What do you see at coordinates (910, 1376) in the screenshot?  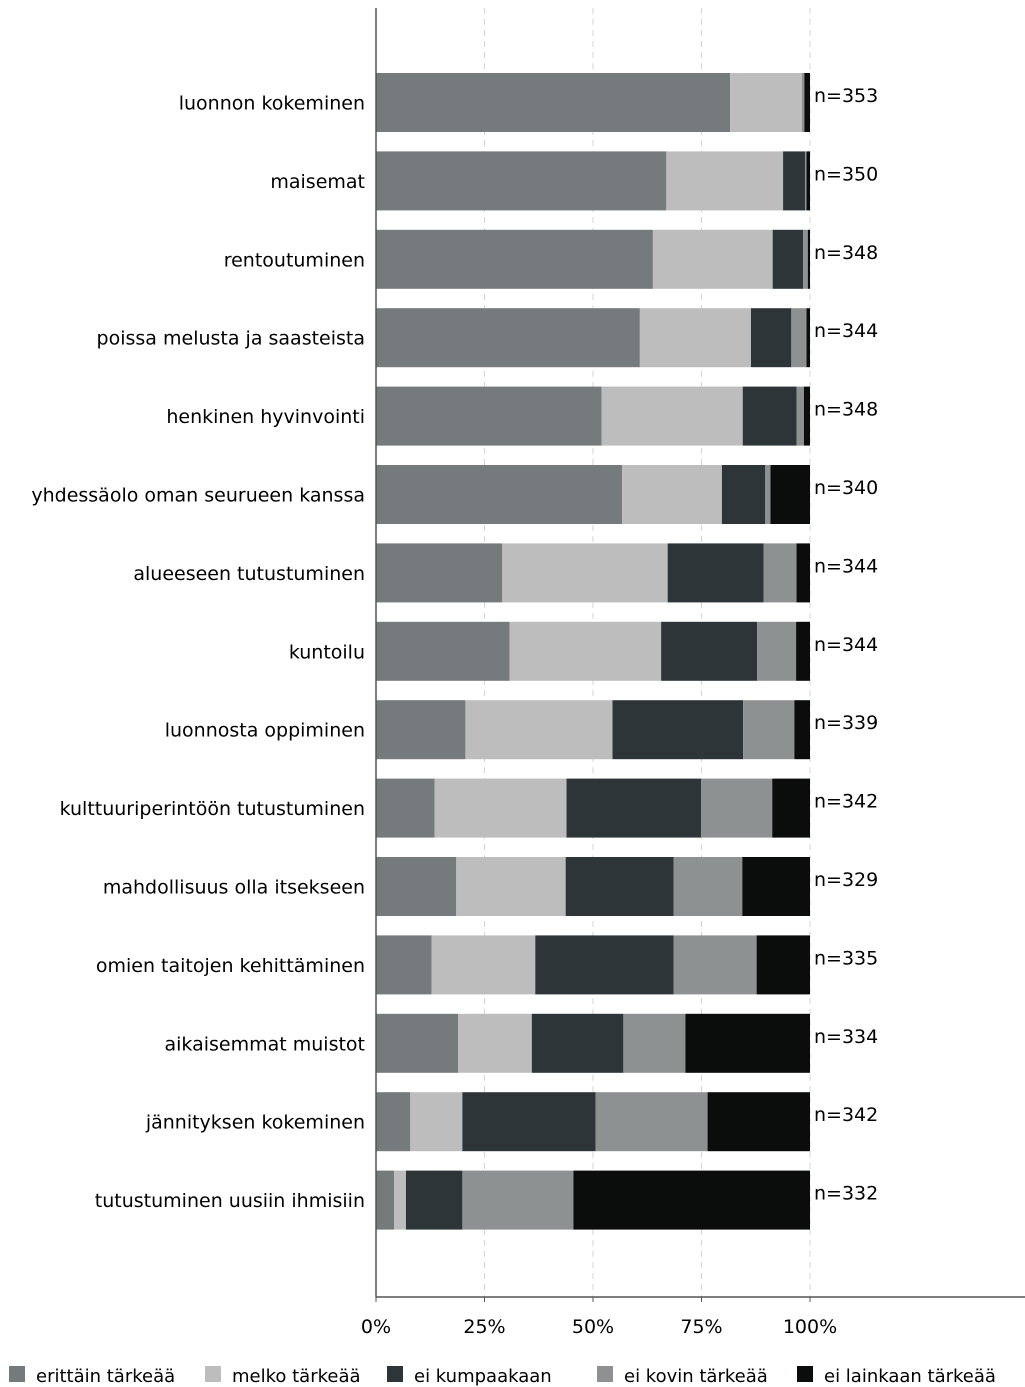 I see `legend-label: ei lainkaan tärkeää` at bounding box center [910, 1376].